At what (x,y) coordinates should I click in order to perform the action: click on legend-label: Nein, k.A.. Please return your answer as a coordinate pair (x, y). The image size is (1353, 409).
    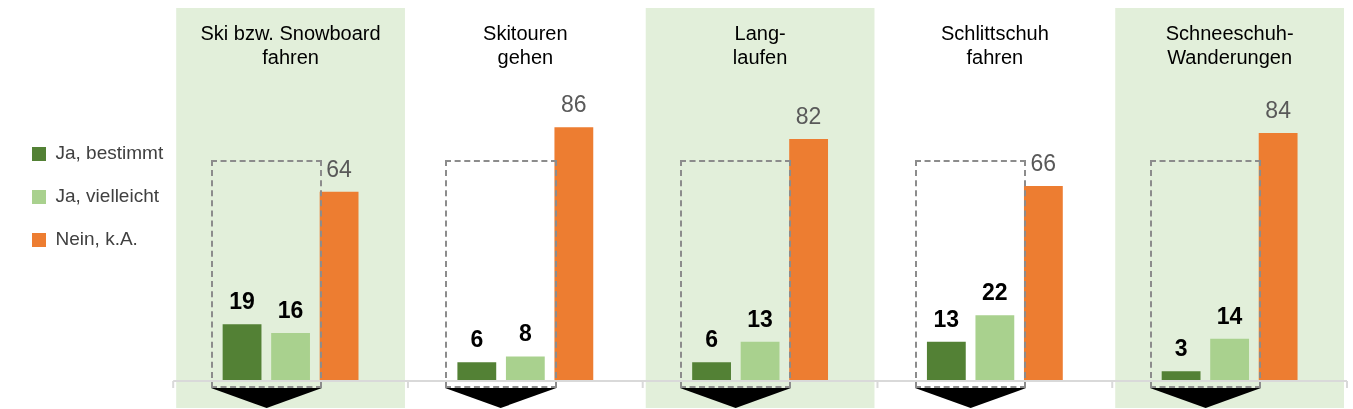
    Looking at the image, I should click on (96, 239).